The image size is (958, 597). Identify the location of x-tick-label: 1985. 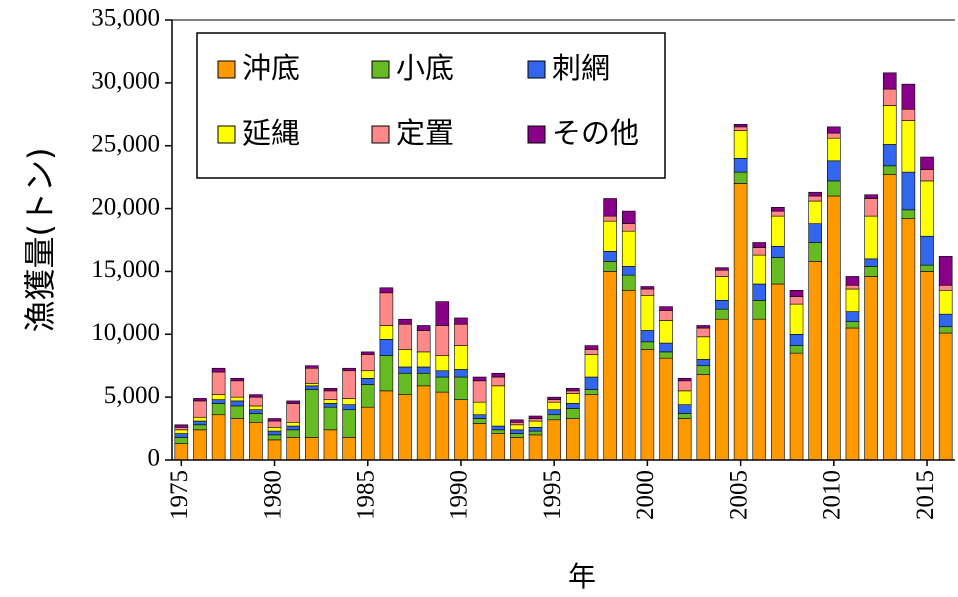
(365, 495).